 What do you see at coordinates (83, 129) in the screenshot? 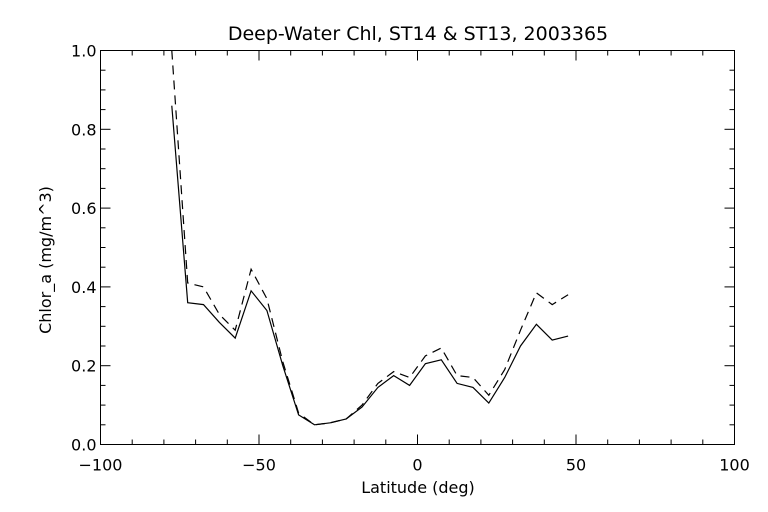
I see `y-tick-label: 0.8` at bounding box center [83, 129].